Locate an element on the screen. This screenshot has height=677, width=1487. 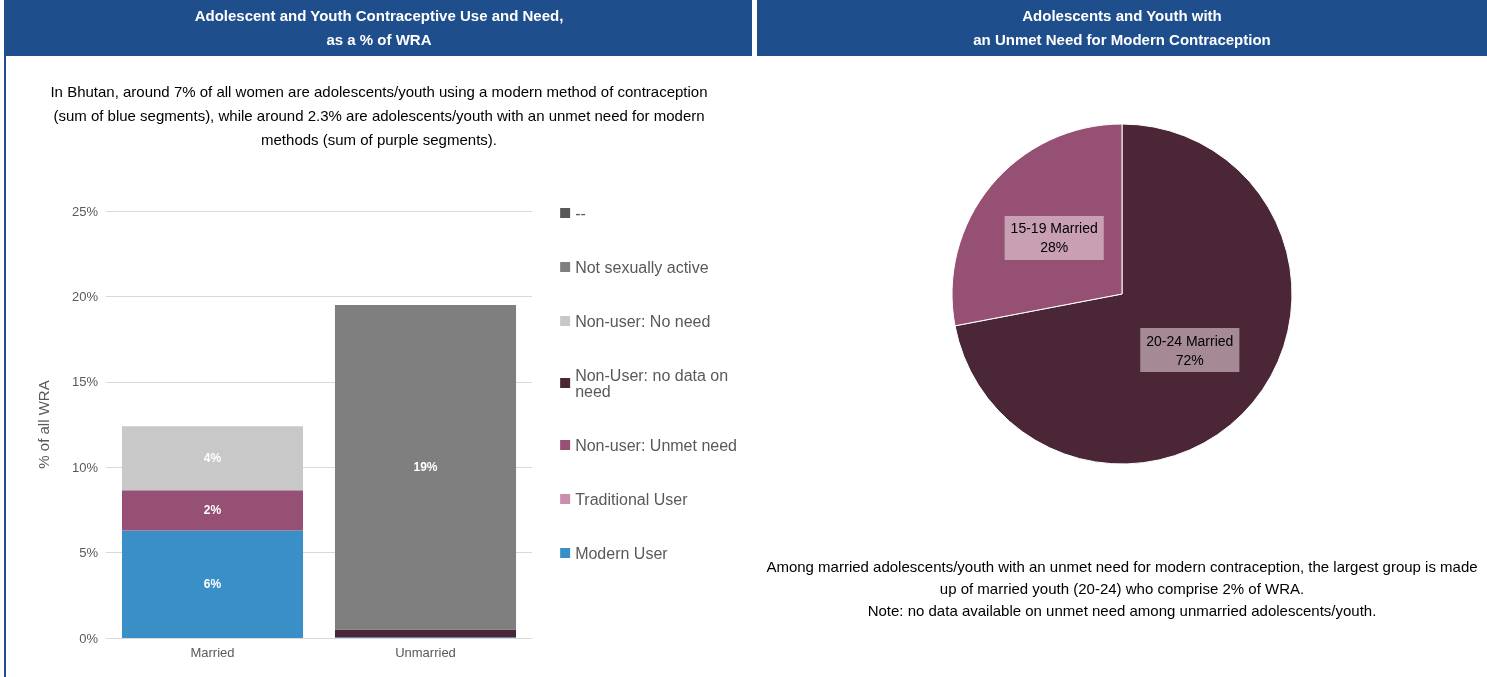
data-label: 2% is located at coordinates (212, 510).